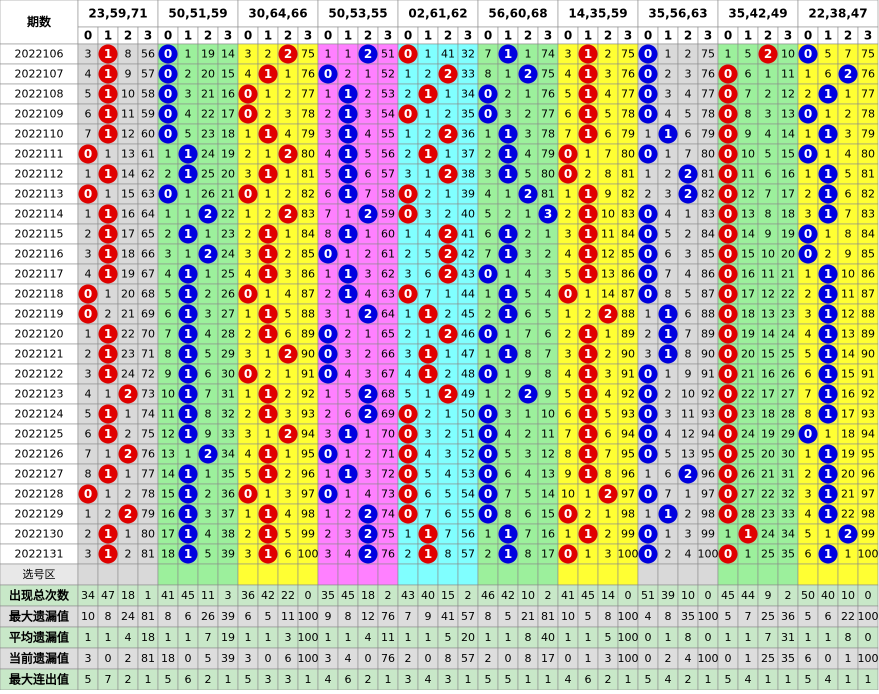 The width and height of the screenshot is (879, 694). Describe the element at coordinates (208, 174) in the screenshot. I see `omission: 25` at that location.